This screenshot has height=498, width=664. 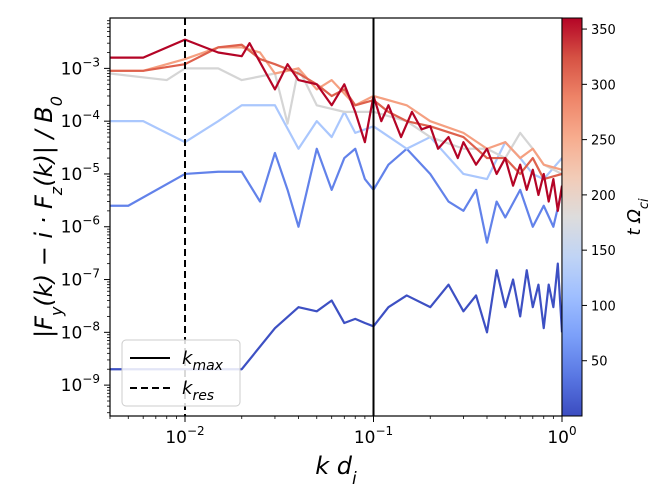 What do you see at coordinates (638, 217) in the screenshot?
I see `colorbar-label: t Ωci` at bounding box center [638, 217].